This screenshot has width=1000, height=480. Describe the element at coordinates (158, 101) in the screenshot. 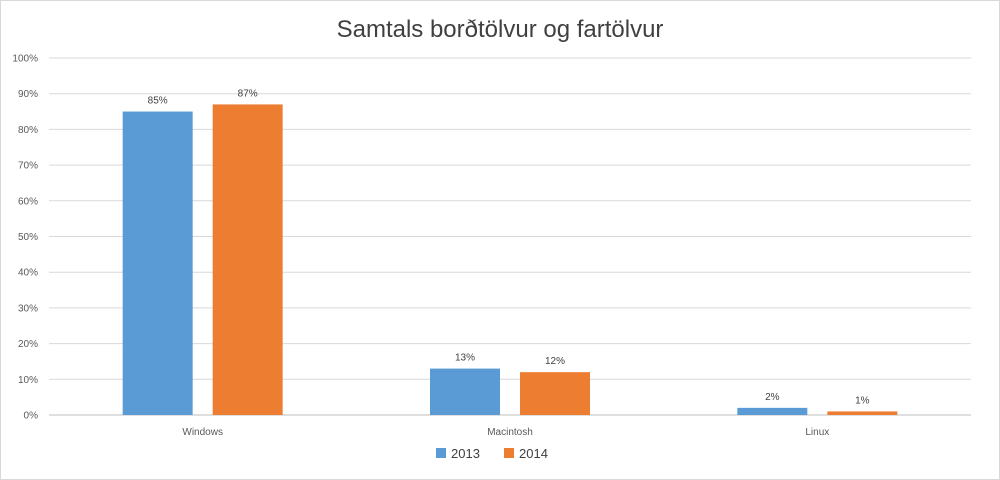

I see `data-label: 85%` at that location.